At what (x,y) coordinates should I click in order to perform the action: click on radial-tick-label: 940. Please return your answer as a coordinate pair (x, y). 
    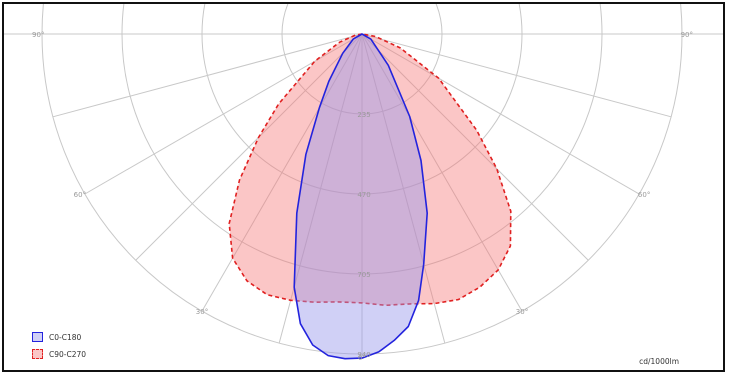
    Looking at the image, I should click on (363, 355).